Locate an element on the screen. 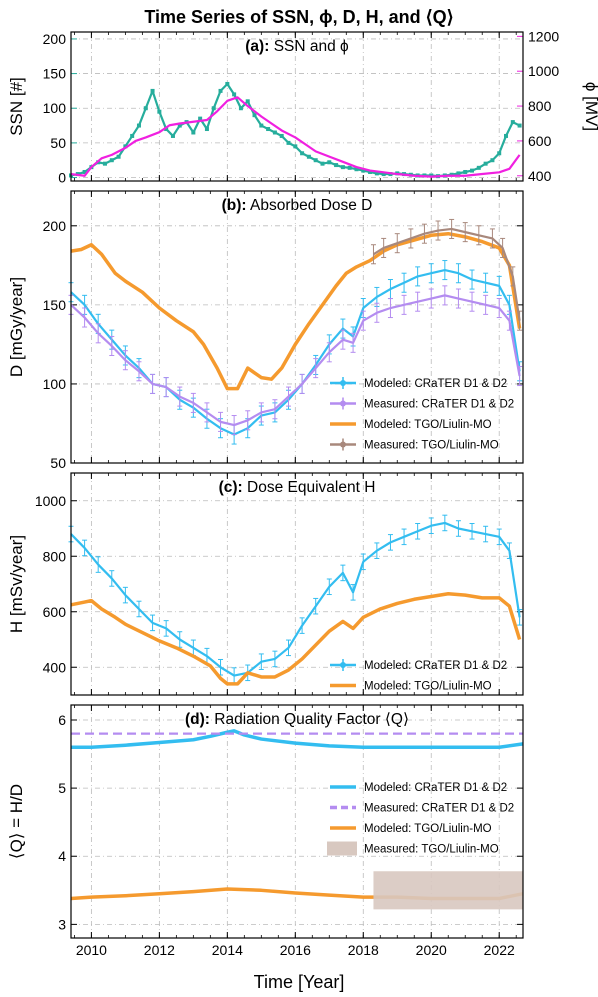  y2-tick-label: 1000 is located at coordinates (543, 71).